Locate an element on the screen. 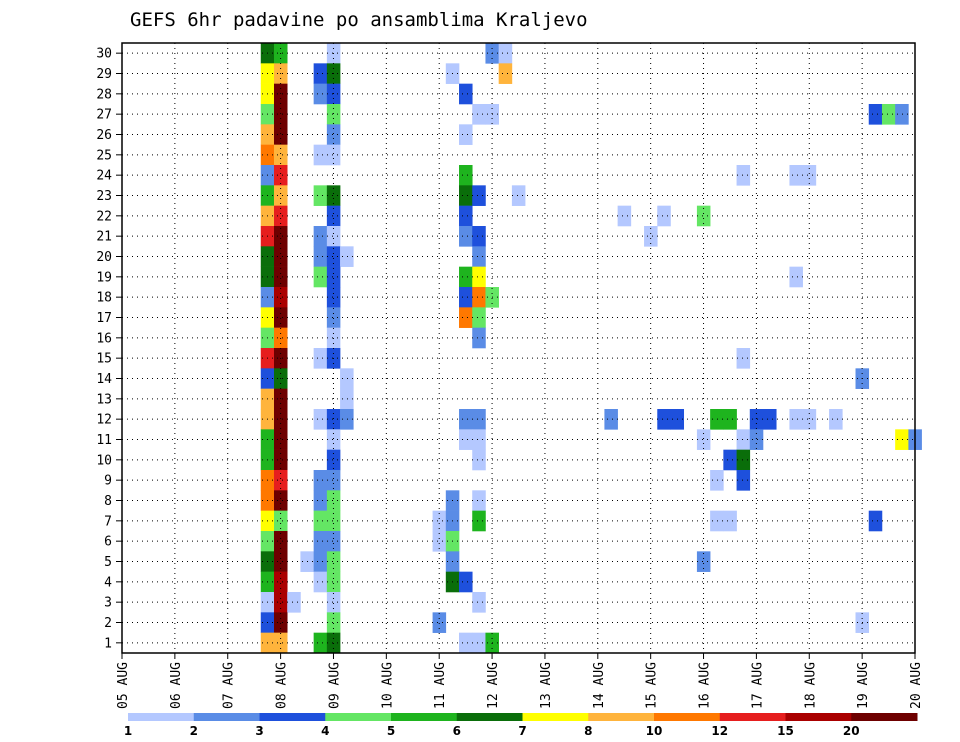 This screenshot has width=960, height=742. y-tick-label: 29 is located at coordinates (104, 74).